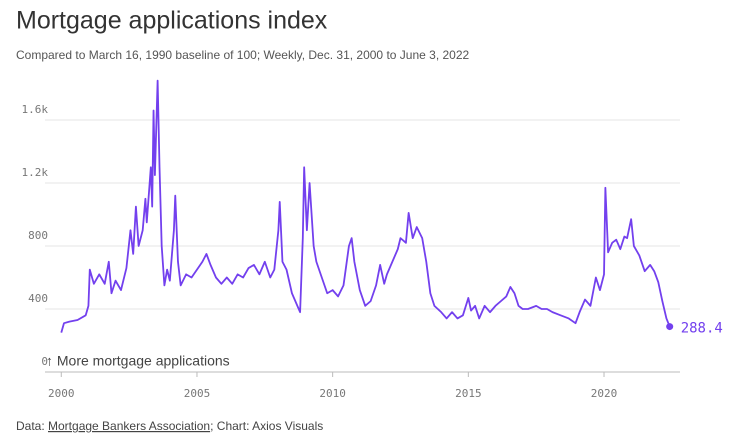 The width and height of the screenshot is (739, 448). Describe the element at coordinates (138, 361) in the screenshot. I see `annotation: ↑ More mortgage applications` at that location.